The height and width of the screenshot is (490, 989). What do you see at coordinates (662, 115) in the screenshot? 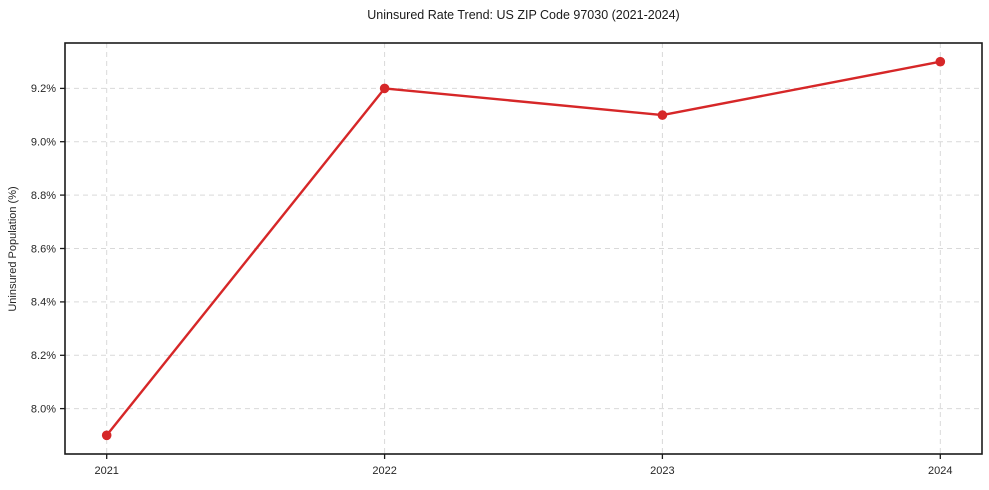
I see `data-point-2023` at bounding box center [662, 115].